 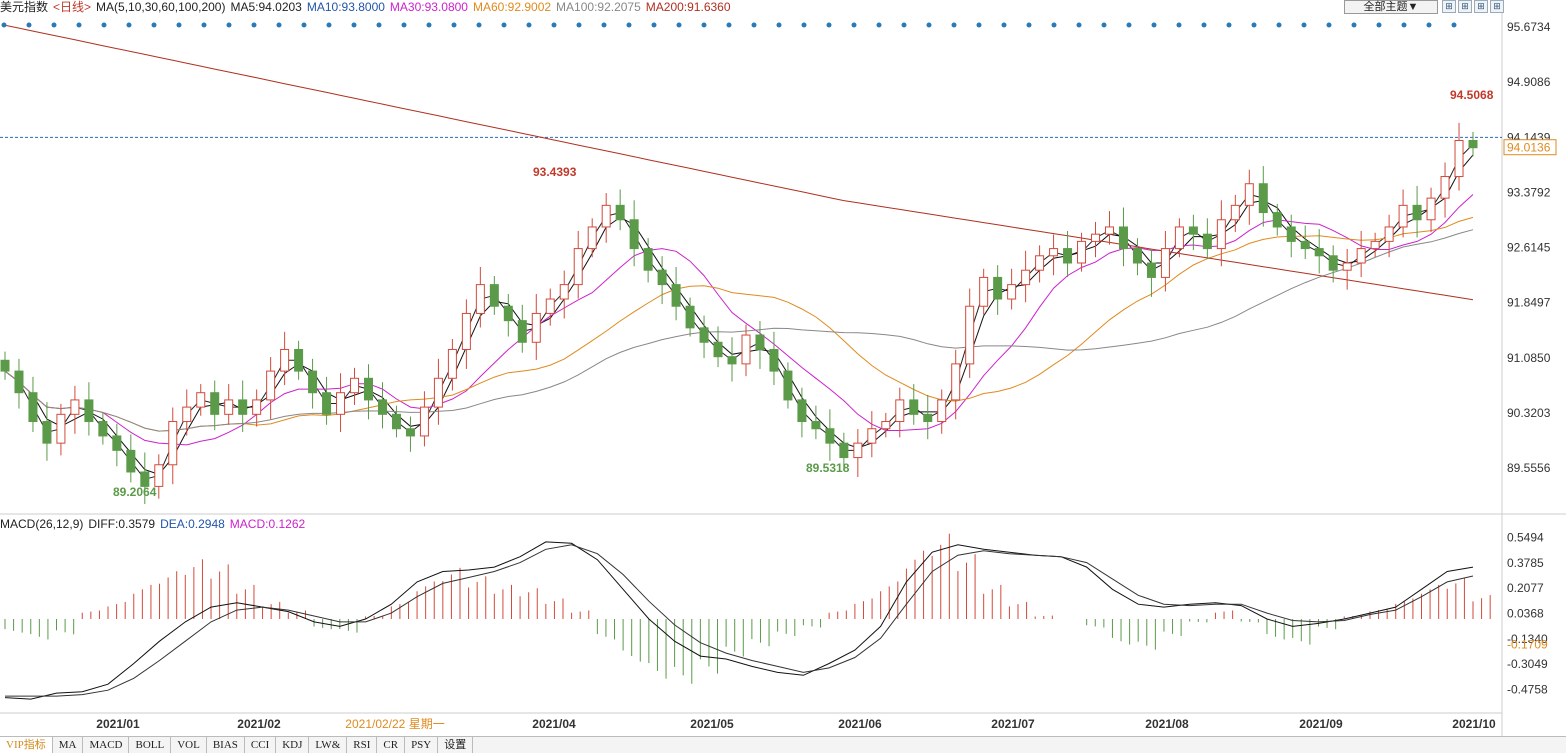 What do you see at coordinates (1527, 644) in the screenshot?
I see `macd-current-label: -0.1709` at bounding box center [1527, 644].